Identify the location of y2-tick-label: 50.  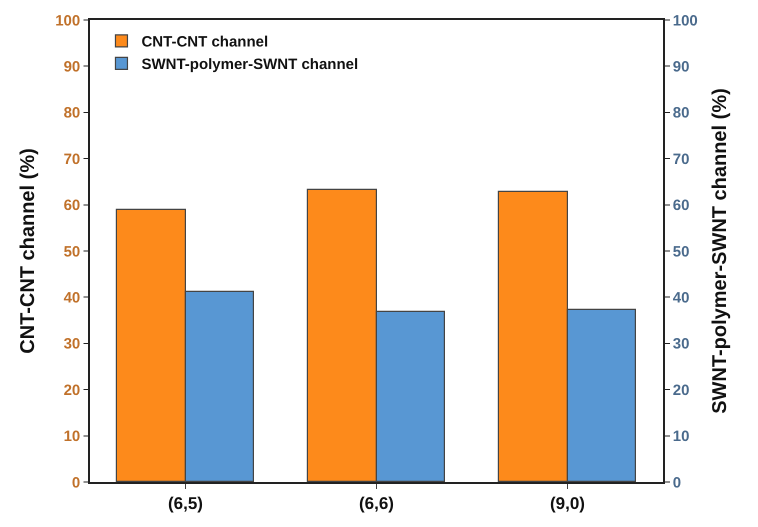
(681, 251).